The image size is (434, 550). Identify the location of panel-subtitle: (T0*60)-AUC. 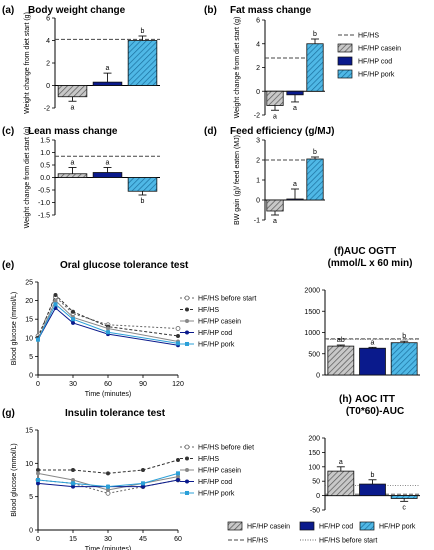
(375, 411).